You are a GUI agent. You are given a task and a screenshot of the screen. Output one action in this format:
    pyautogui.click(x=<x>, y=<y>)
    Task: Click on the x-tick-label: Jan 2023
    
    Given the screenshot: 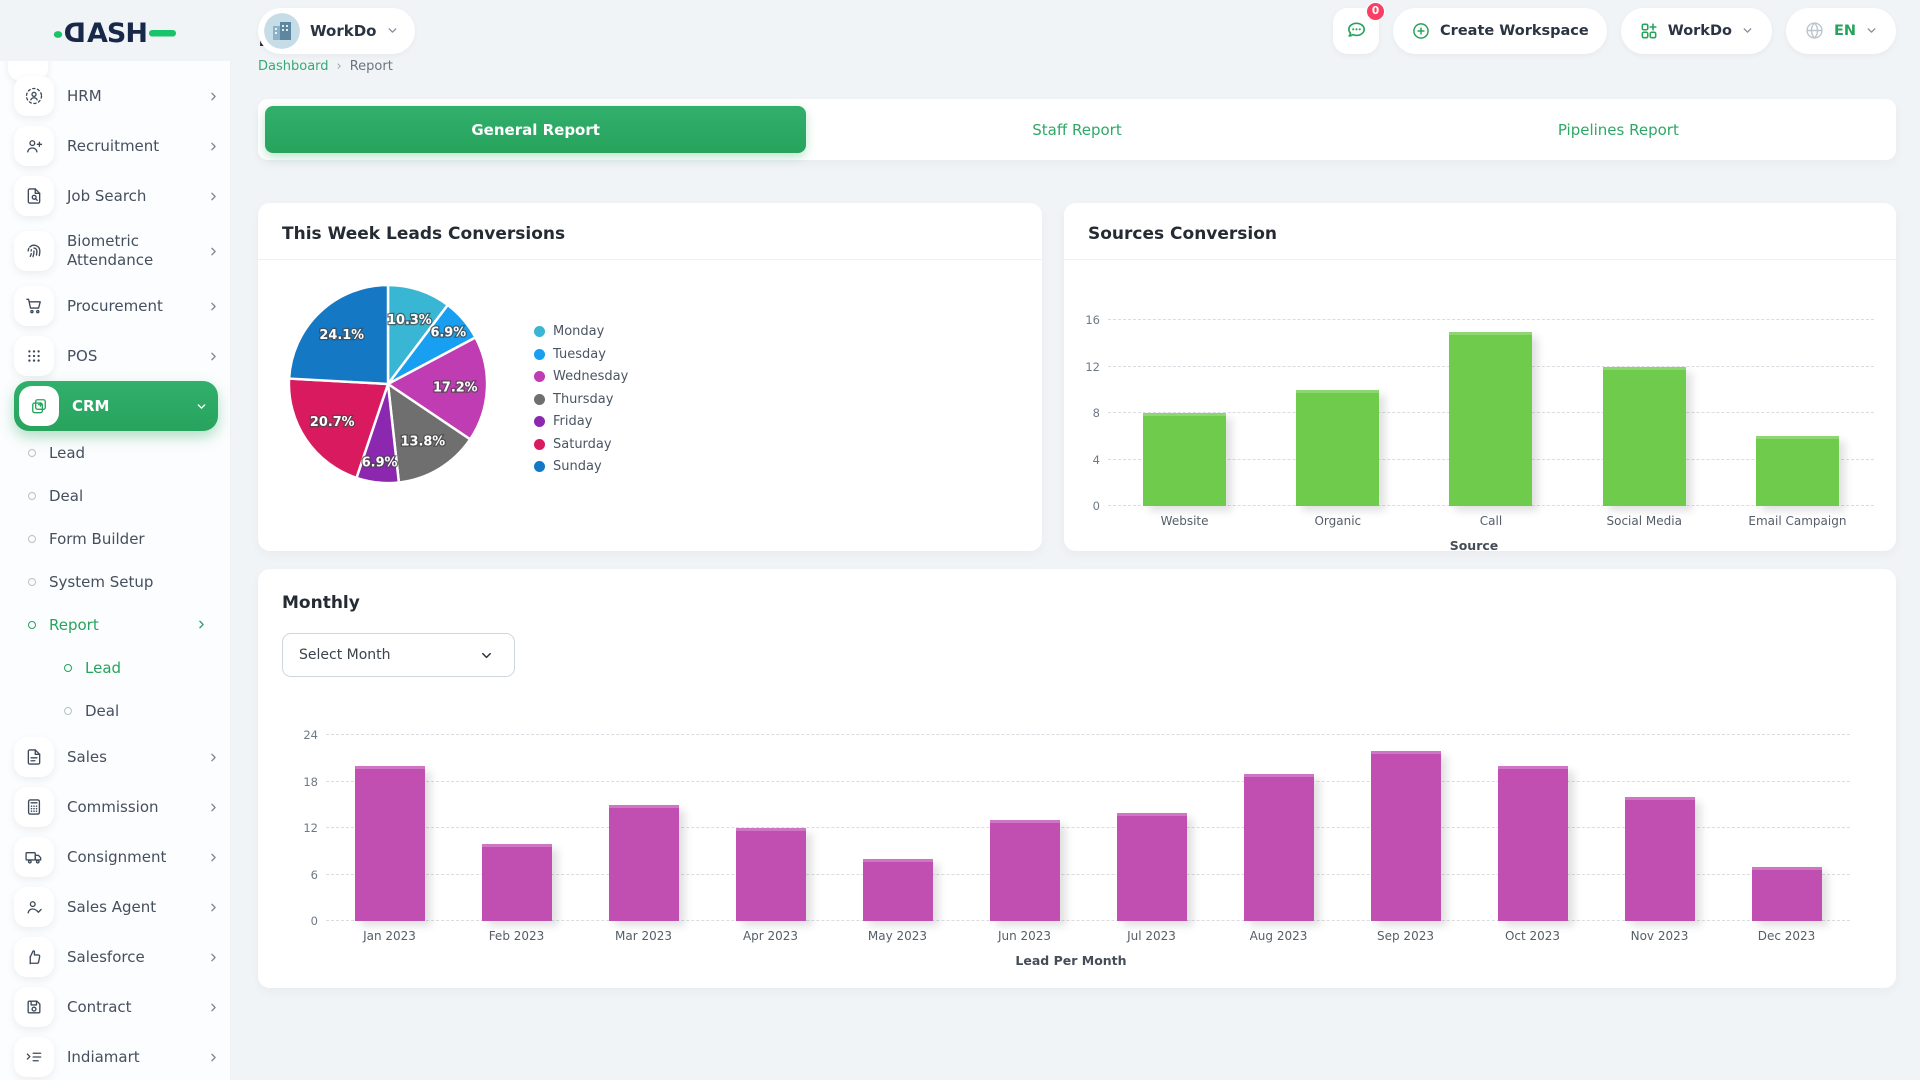 What is the action you would take?
    pyautogui.click(x=389, y=936)
    